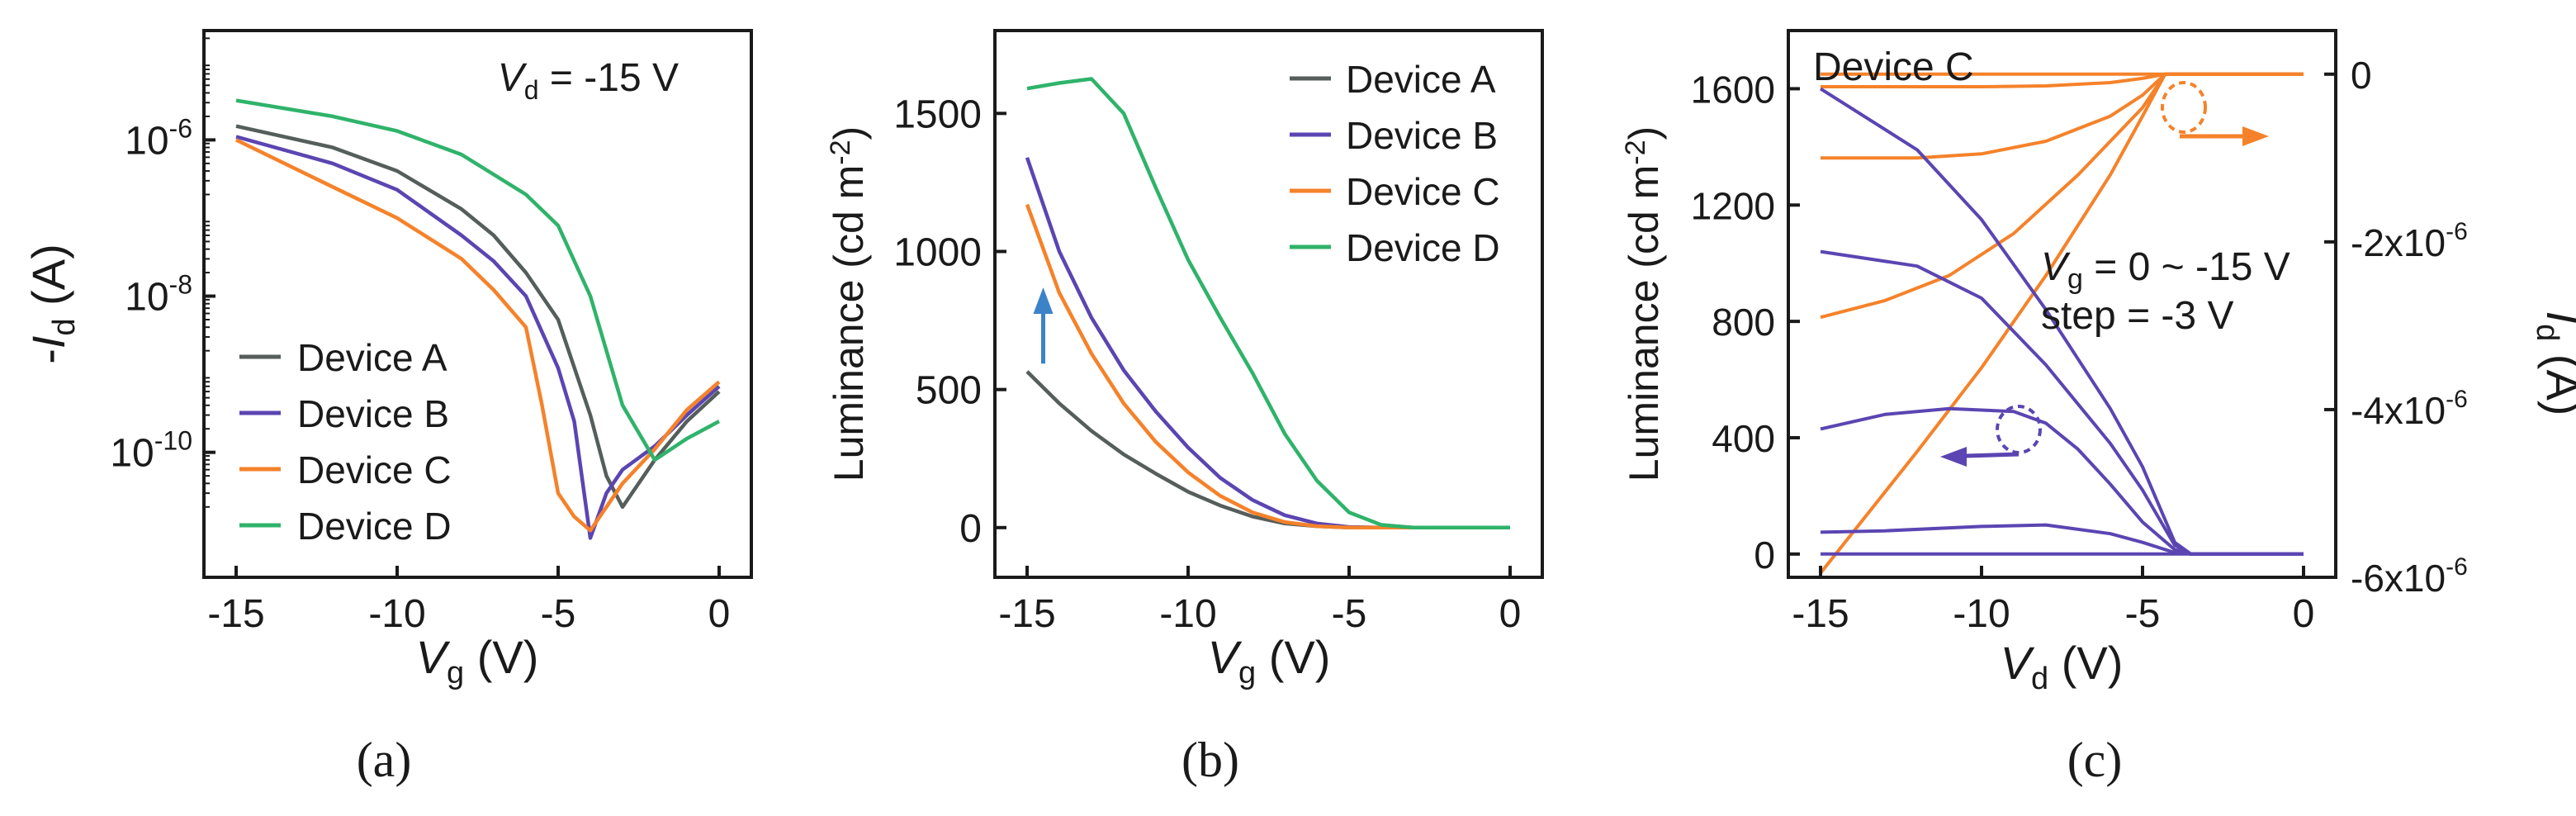  I want to click on legend-b-label-device-c: Device C, so click(1423, 191).